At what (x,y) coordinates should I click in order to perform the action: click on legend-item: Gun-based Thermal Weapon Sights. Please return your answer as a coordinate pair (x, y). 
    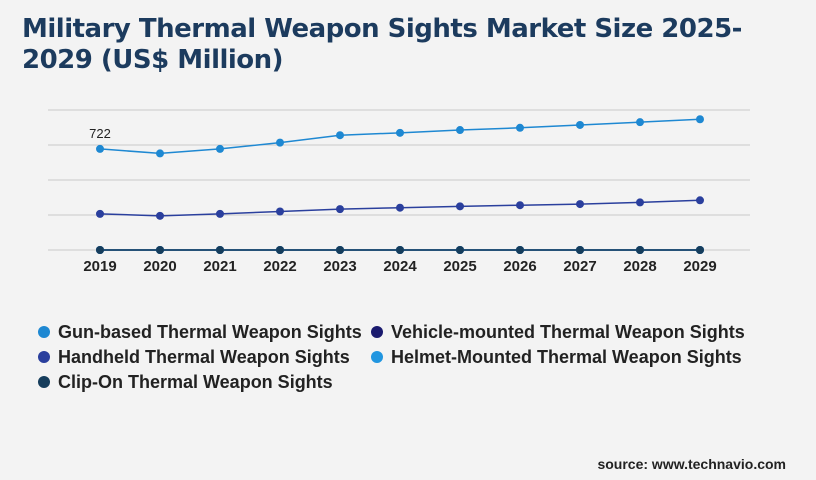
    Looking at the image, I should click on (204, 332).